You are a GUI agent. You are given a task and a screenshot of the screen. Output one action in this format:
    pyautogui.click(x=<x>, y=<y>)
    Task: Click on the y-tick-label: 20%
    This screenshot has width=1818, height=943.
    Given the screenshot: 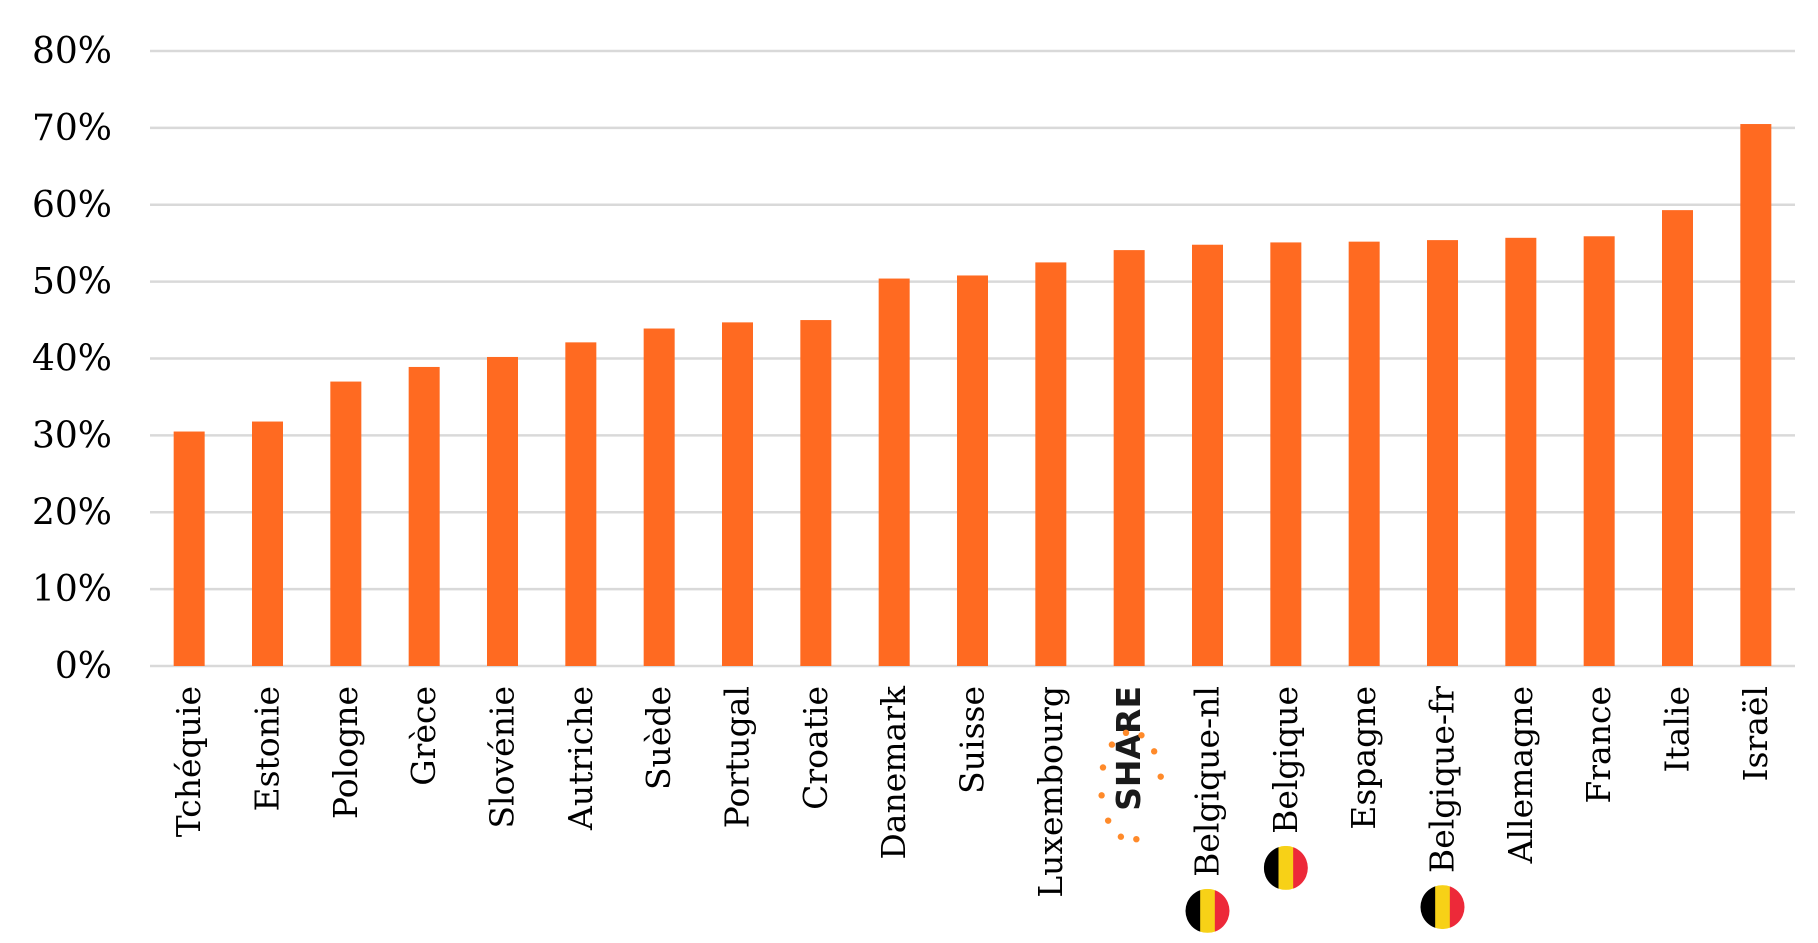 What is the action you would take?
    pyautogui.click(x=72, y=512)
    